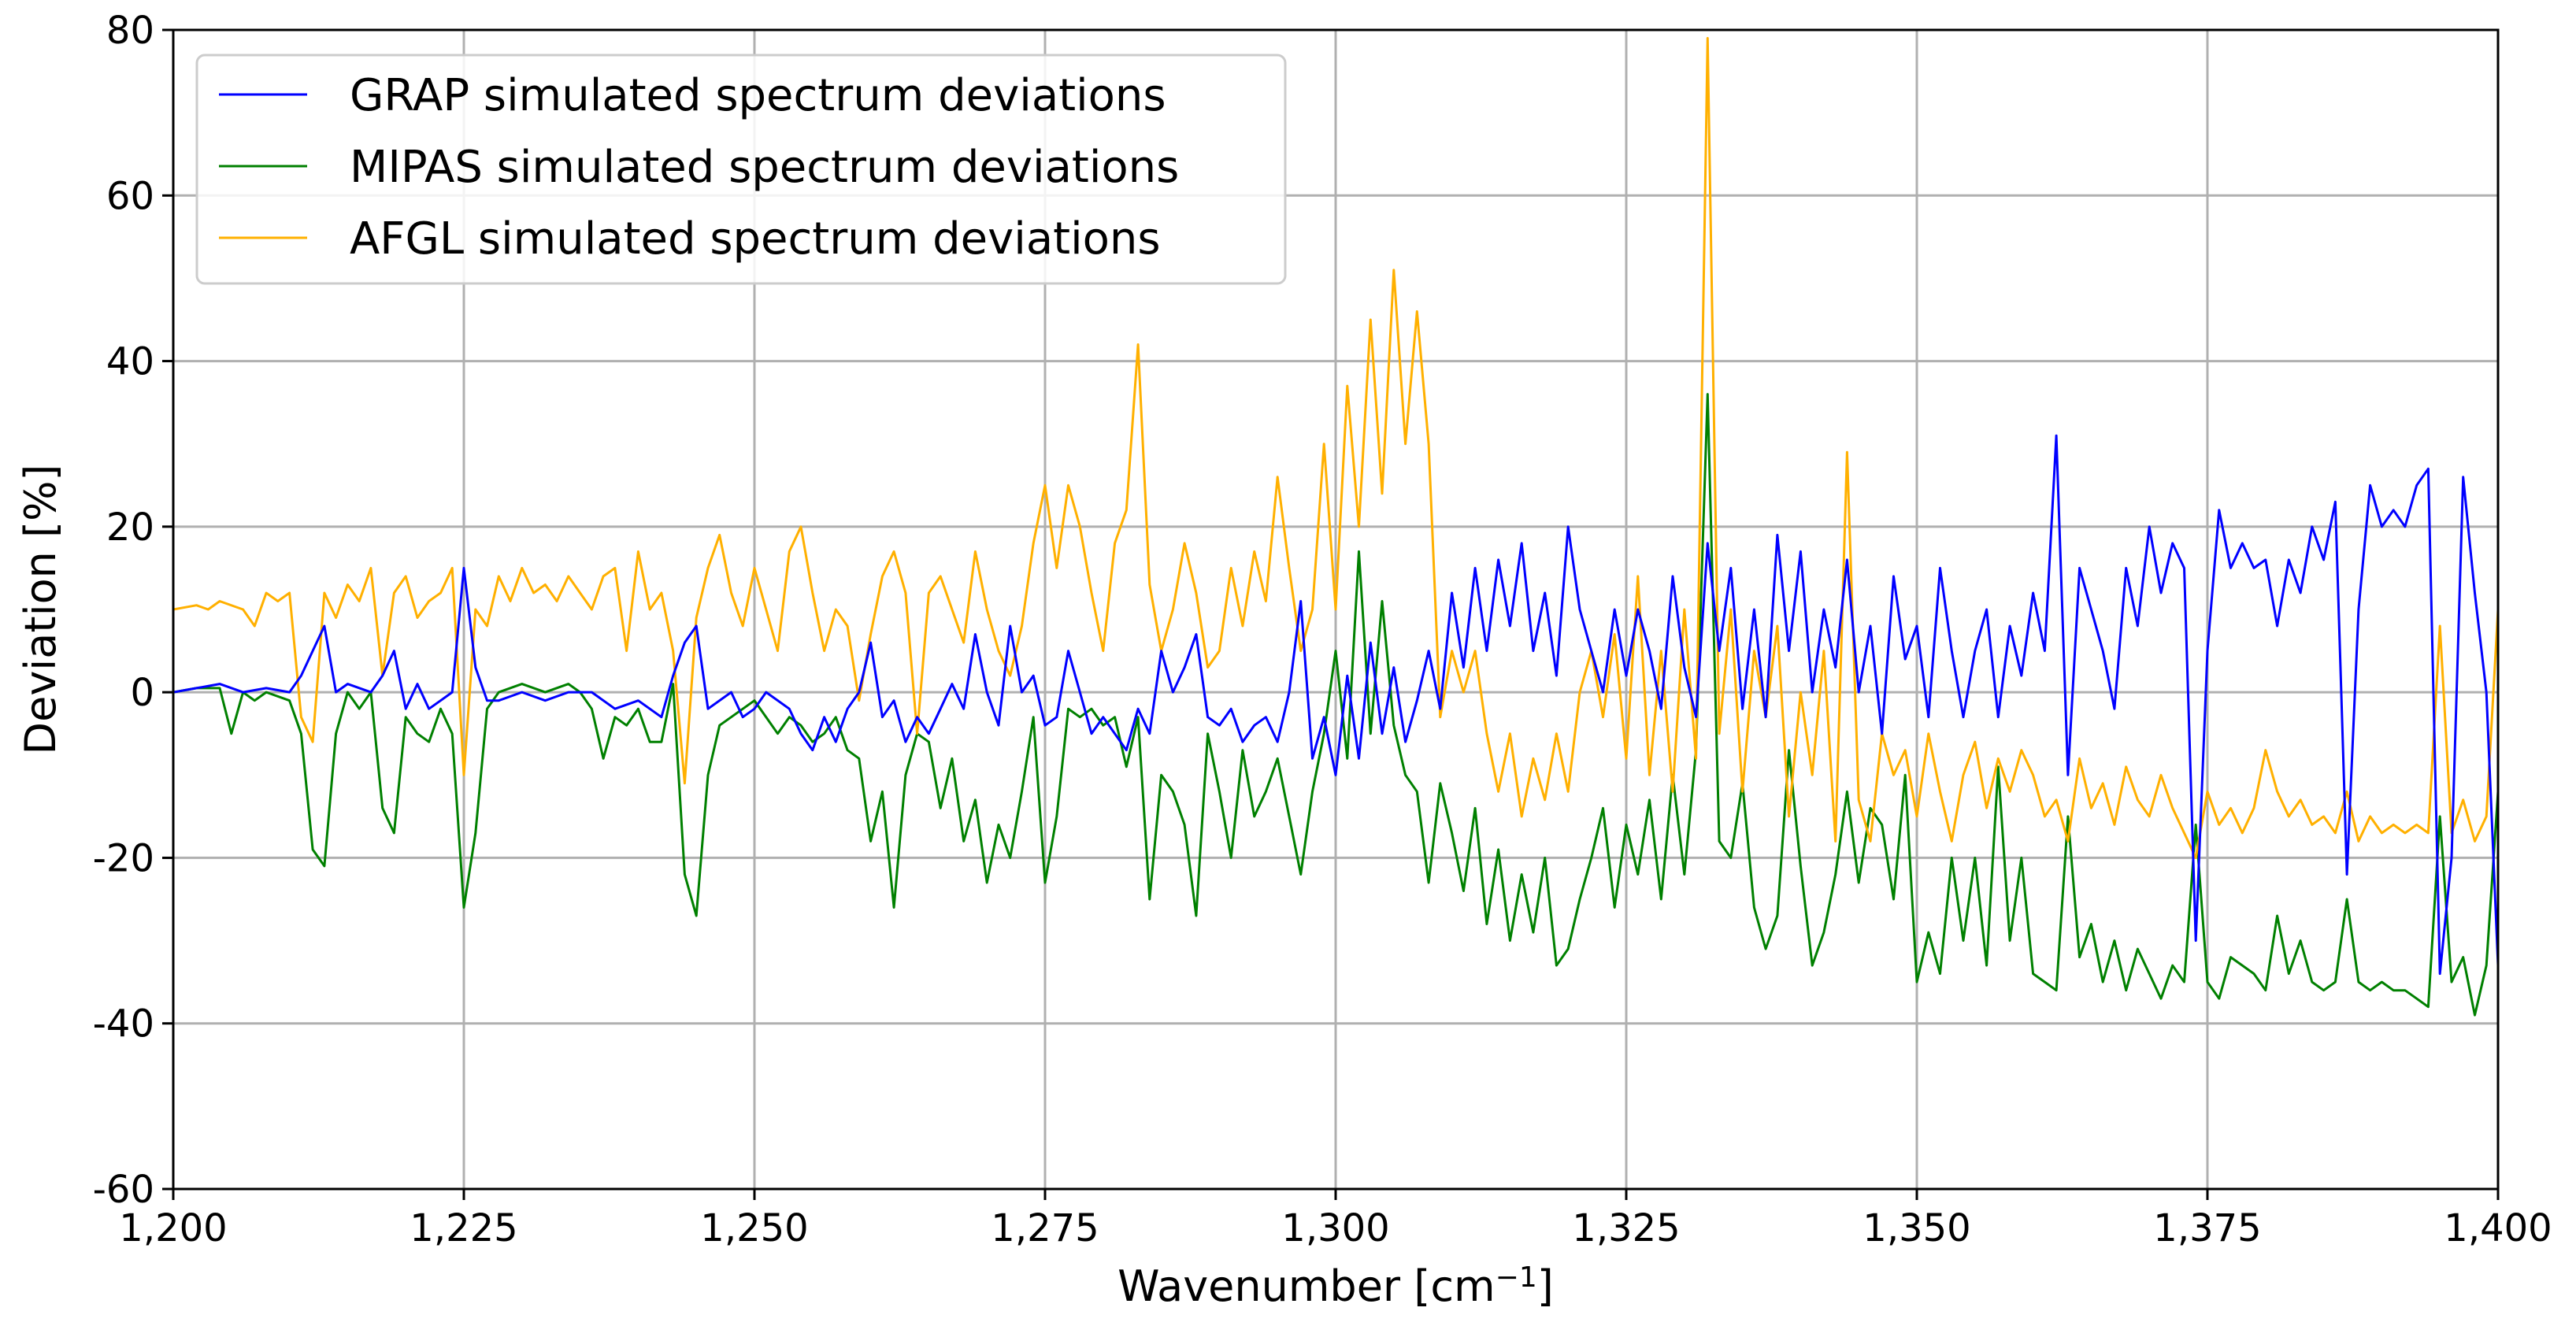 The height and width of the screenshot is (1326, 2576). What do you see at coordinates (1307, 1286) in the screenshot?
I see `x-axis-title-main: Wavenumber [cm` at bounding box center [1307, 1286].